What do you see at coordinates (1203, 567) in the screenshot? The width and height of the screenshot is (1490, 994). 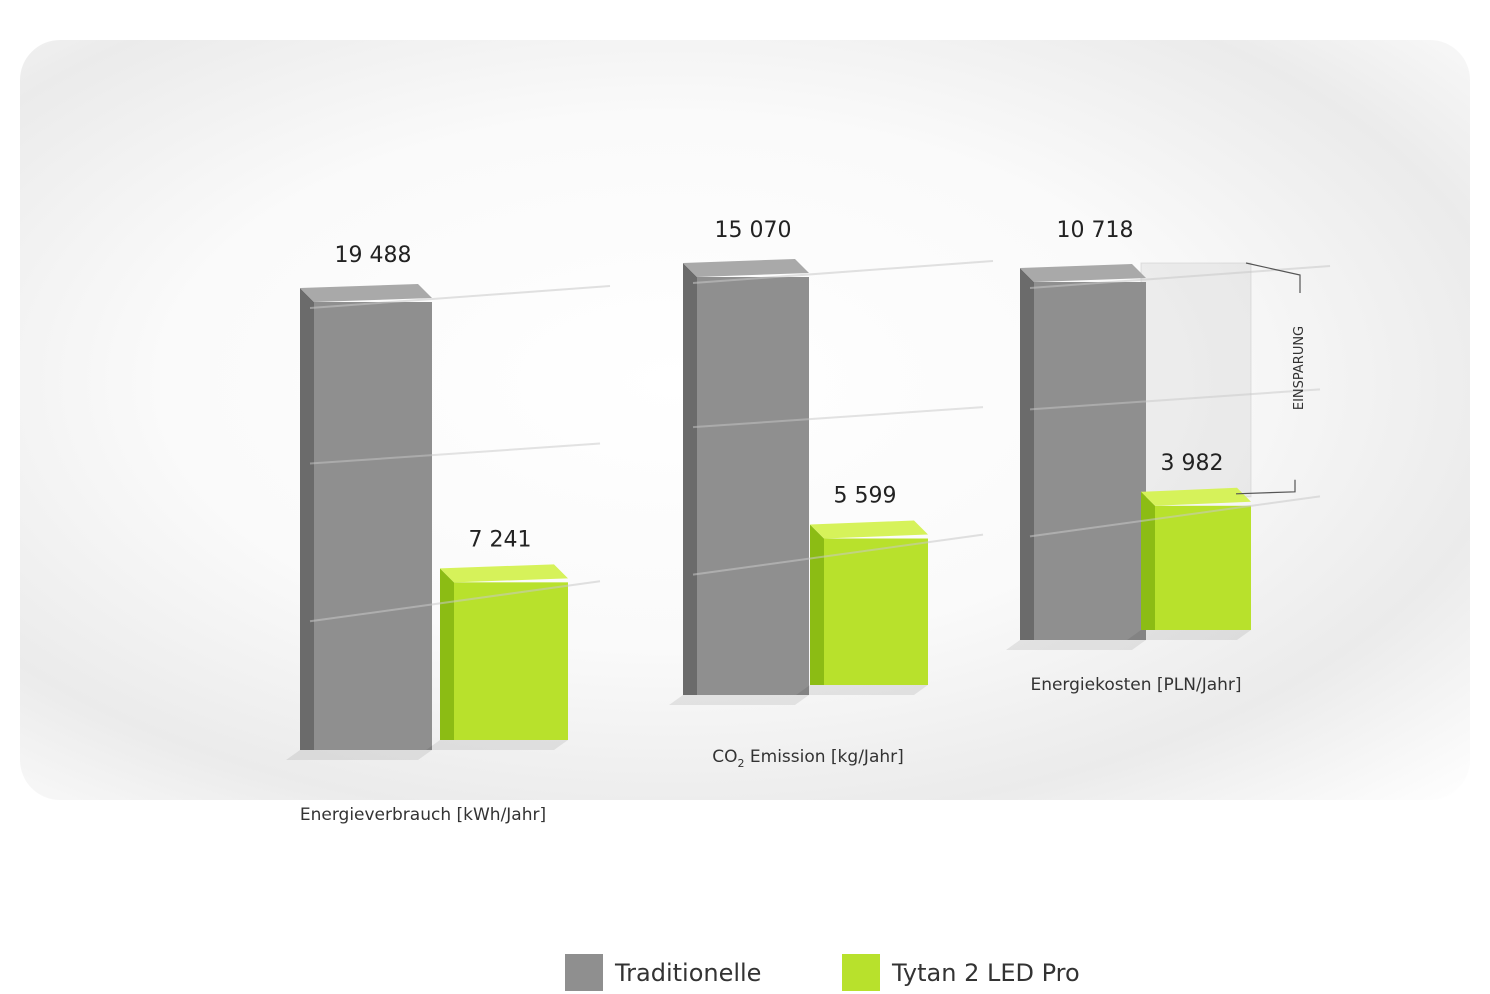 I see `bar-tytan-3-front` at bounding box center [1203, 567].